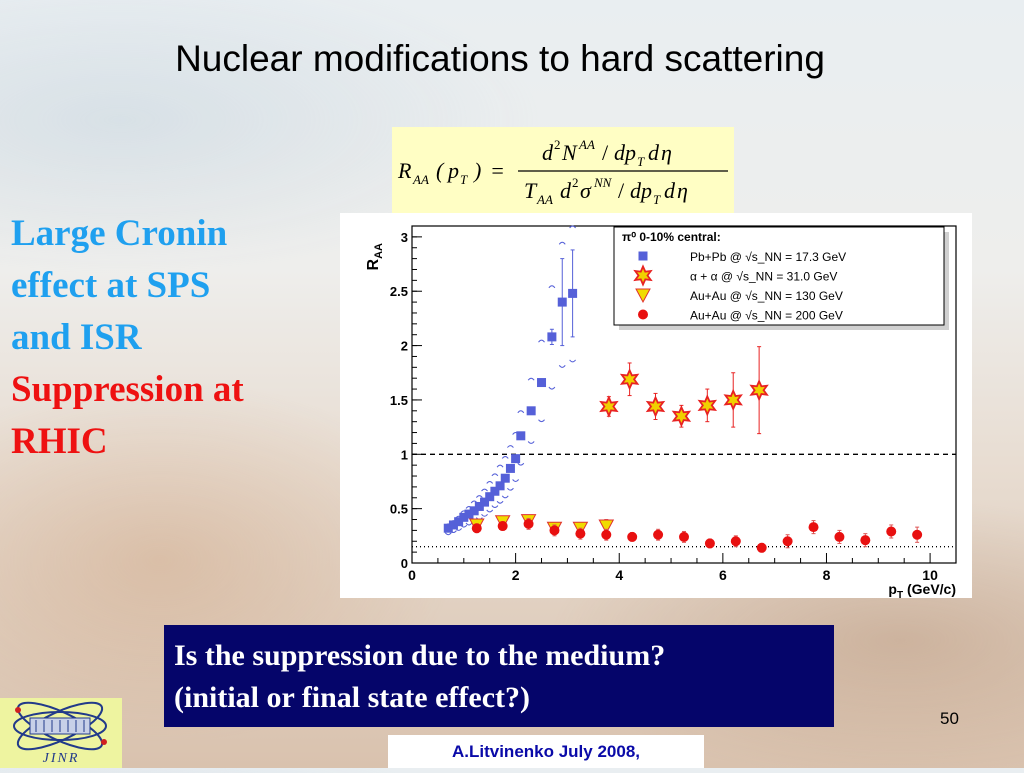  What do you see at coordinates (352, 697) in the screenshot?
I see `question-line-2: (initial or final state effect?)` at bounding box center [352, 697].